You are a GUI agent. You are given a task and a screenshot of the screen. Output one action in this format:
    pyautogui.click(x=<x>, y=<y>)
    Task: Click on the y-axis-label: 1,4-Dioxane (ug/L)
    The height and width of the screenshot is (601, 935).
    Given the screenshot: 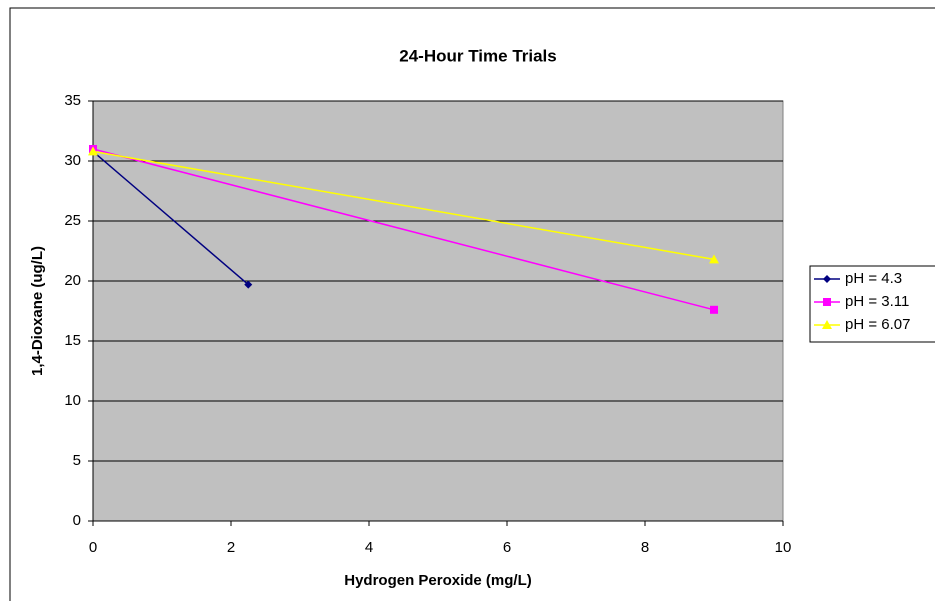 What is the action you would take?
    pyautogui.click(x=37, y=311)
    